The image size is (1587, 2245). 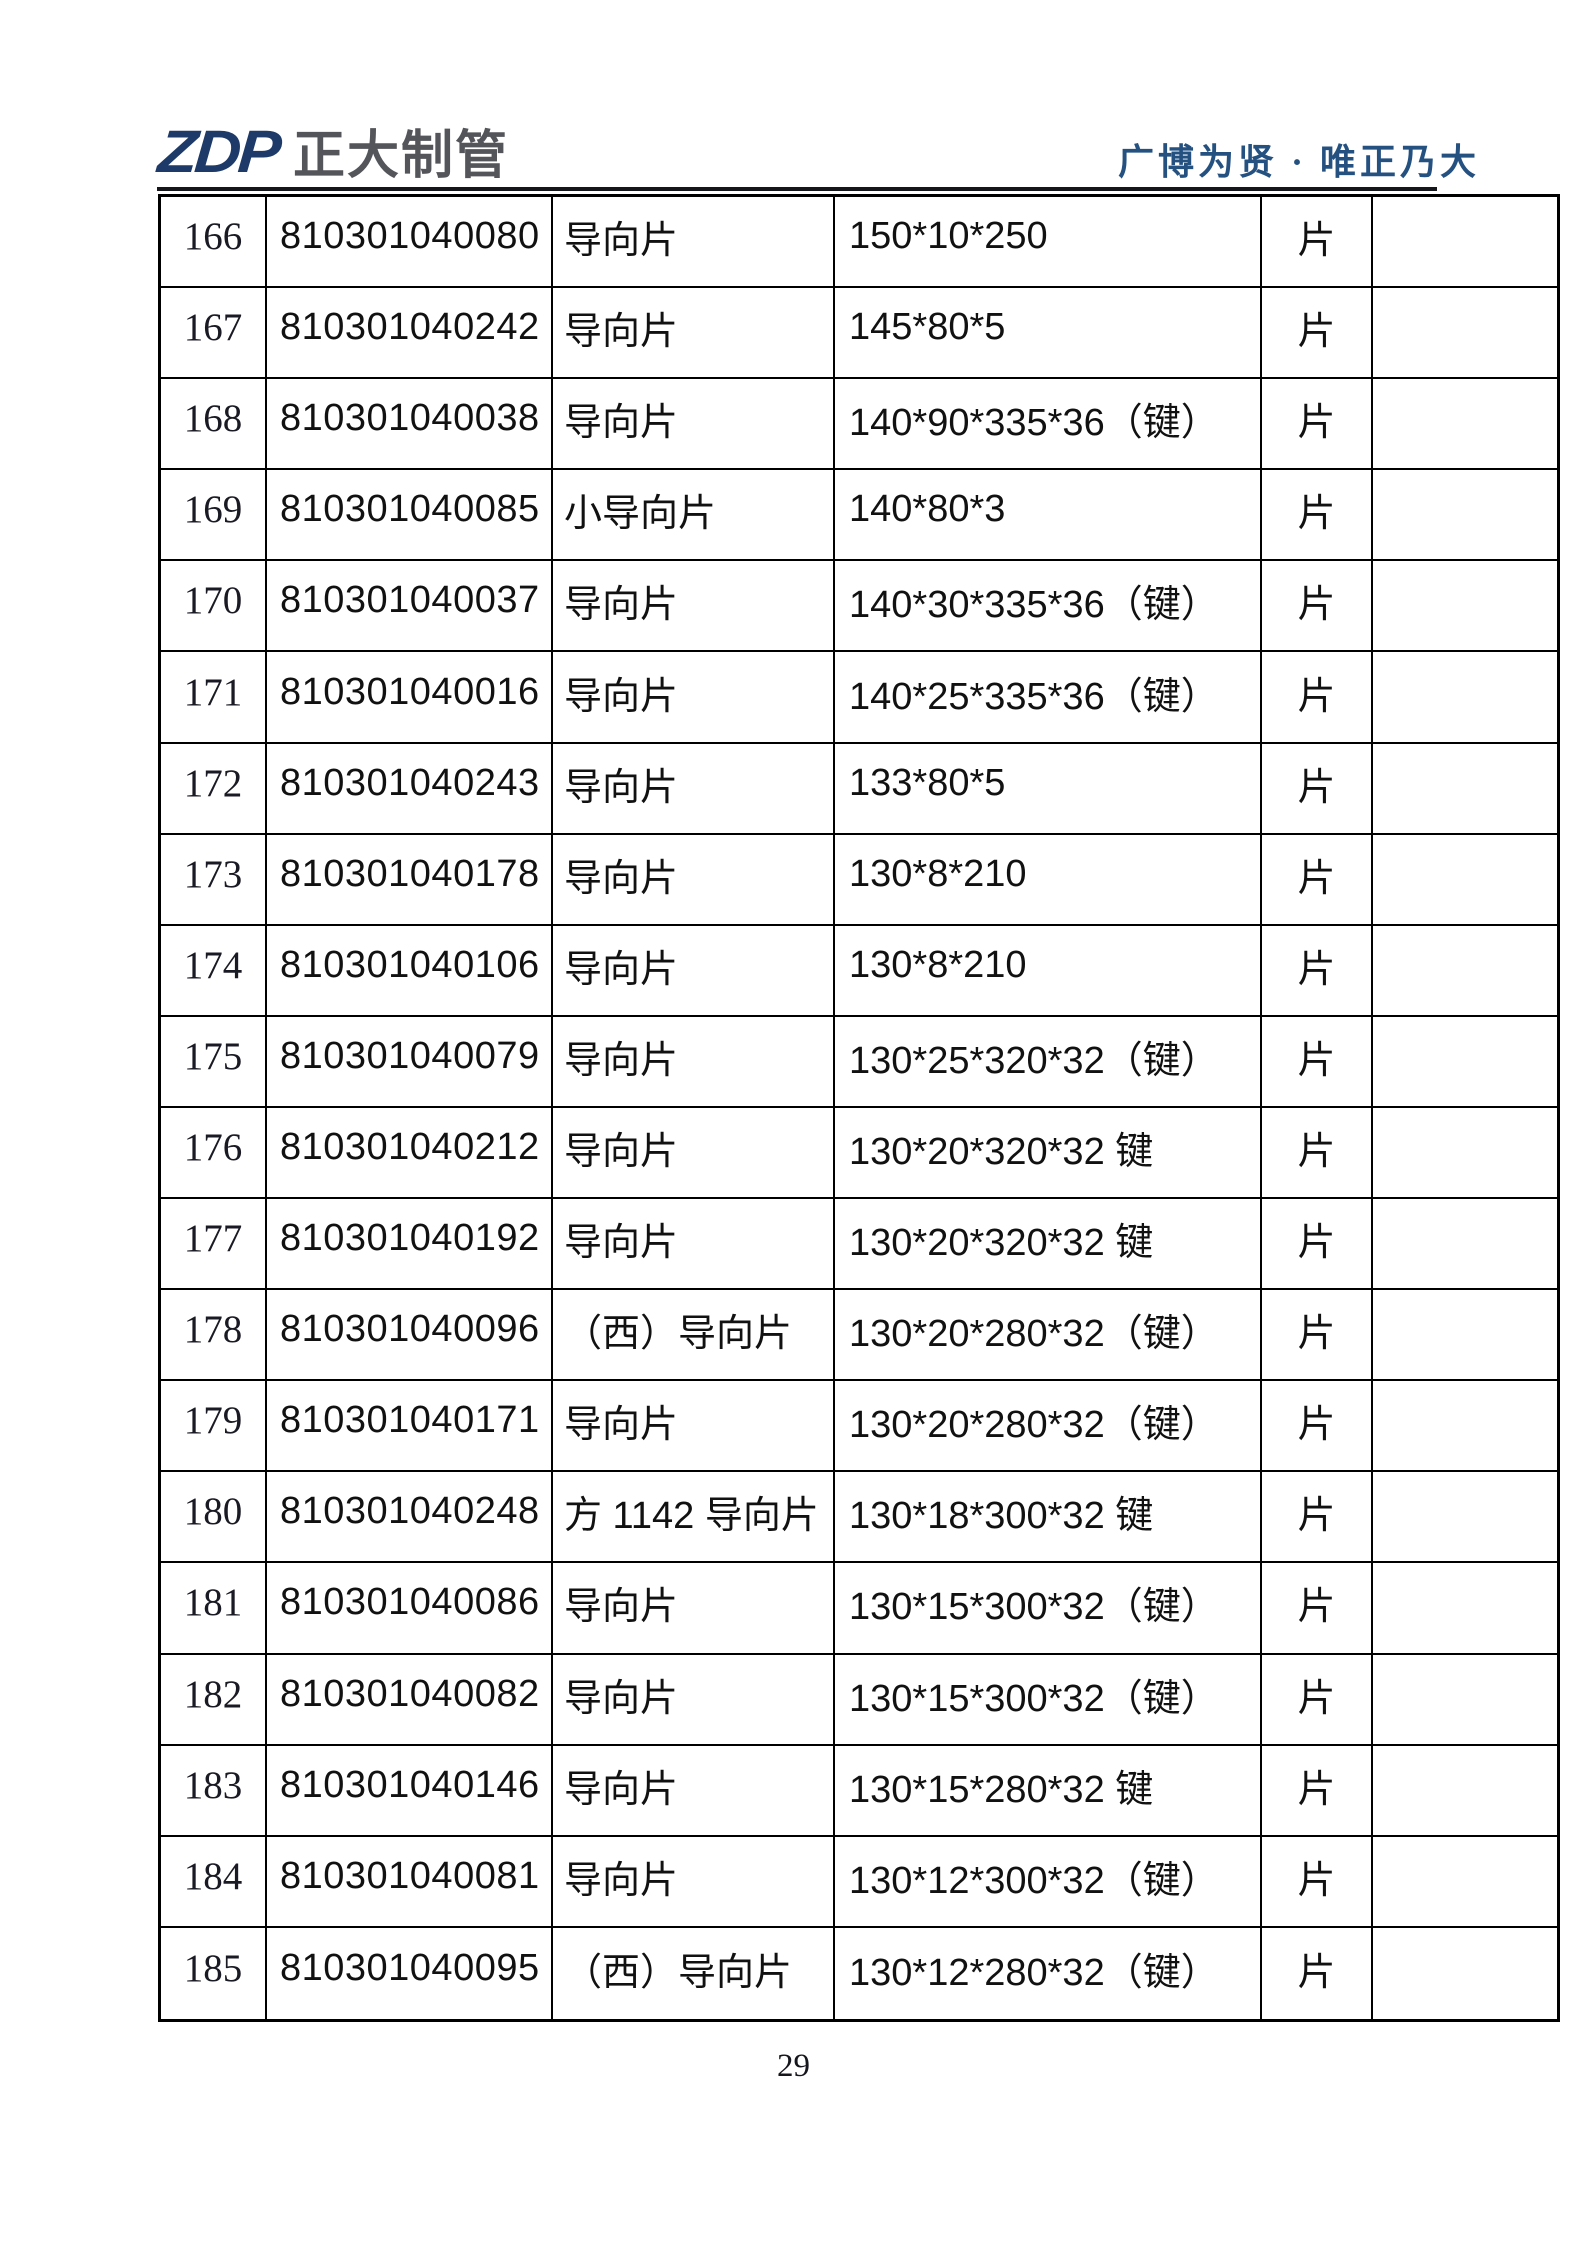 What do you see at coordinates (410, 334) in the screenshot?
I see `cell-part-code: 810301040242` at bounding box center [410, 334].